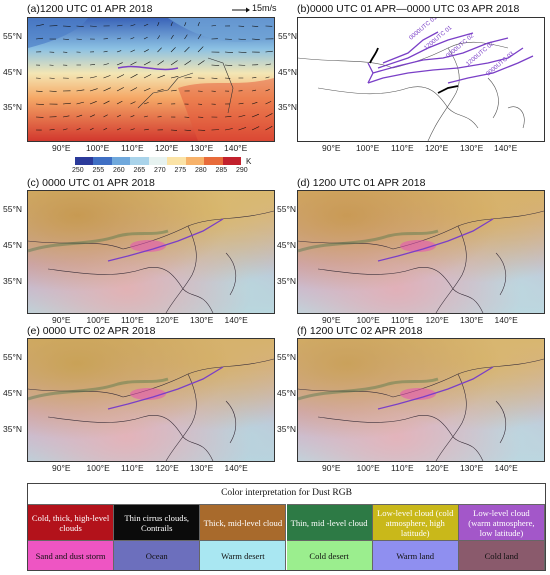 Image resolution: width=550 pixels, height=575 pixels. I want to click on colorbar, so click(158, 161).